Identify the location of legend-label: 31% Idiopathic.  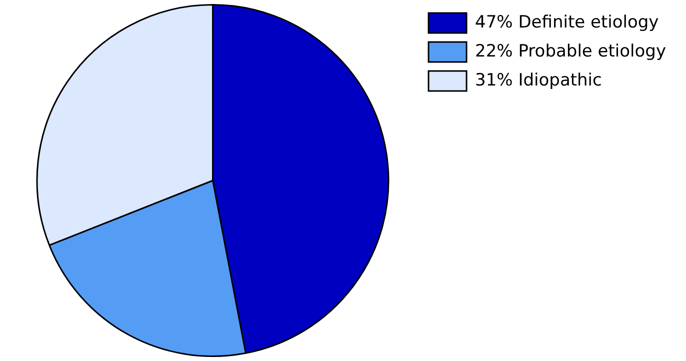
(538, 80).